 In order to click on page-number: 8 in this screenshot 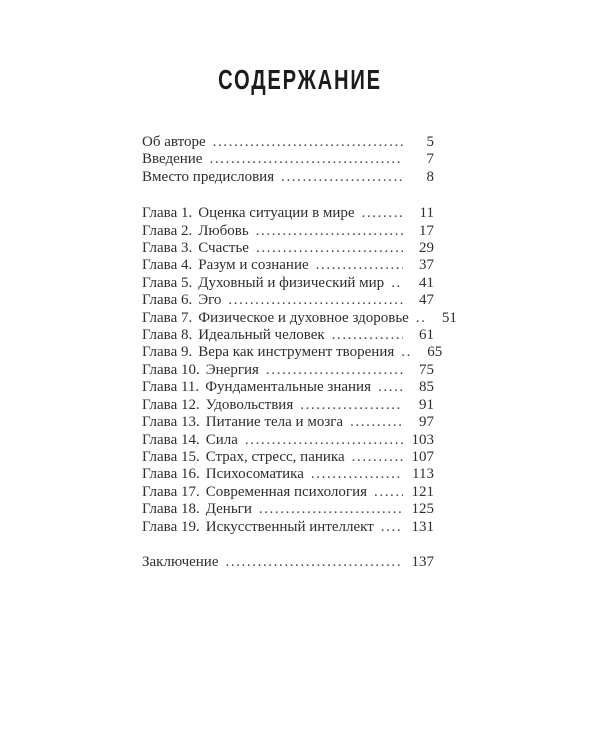, I will do `click(430, 176)`.